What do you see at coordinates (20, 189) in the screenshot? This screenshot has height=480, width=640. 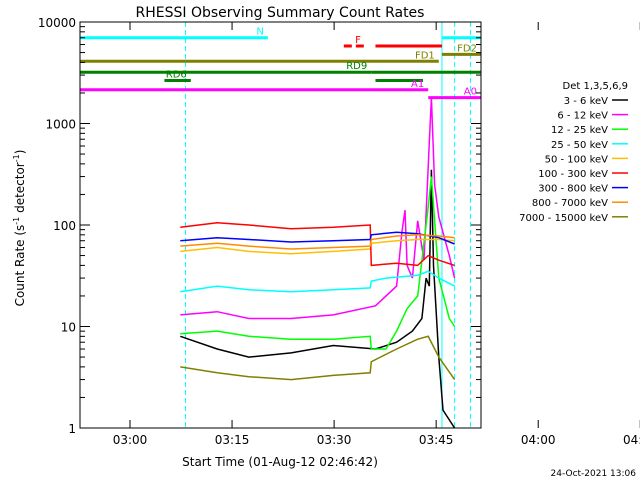 I see `y-label-part-2: detector` at bounding box center [20, 189].